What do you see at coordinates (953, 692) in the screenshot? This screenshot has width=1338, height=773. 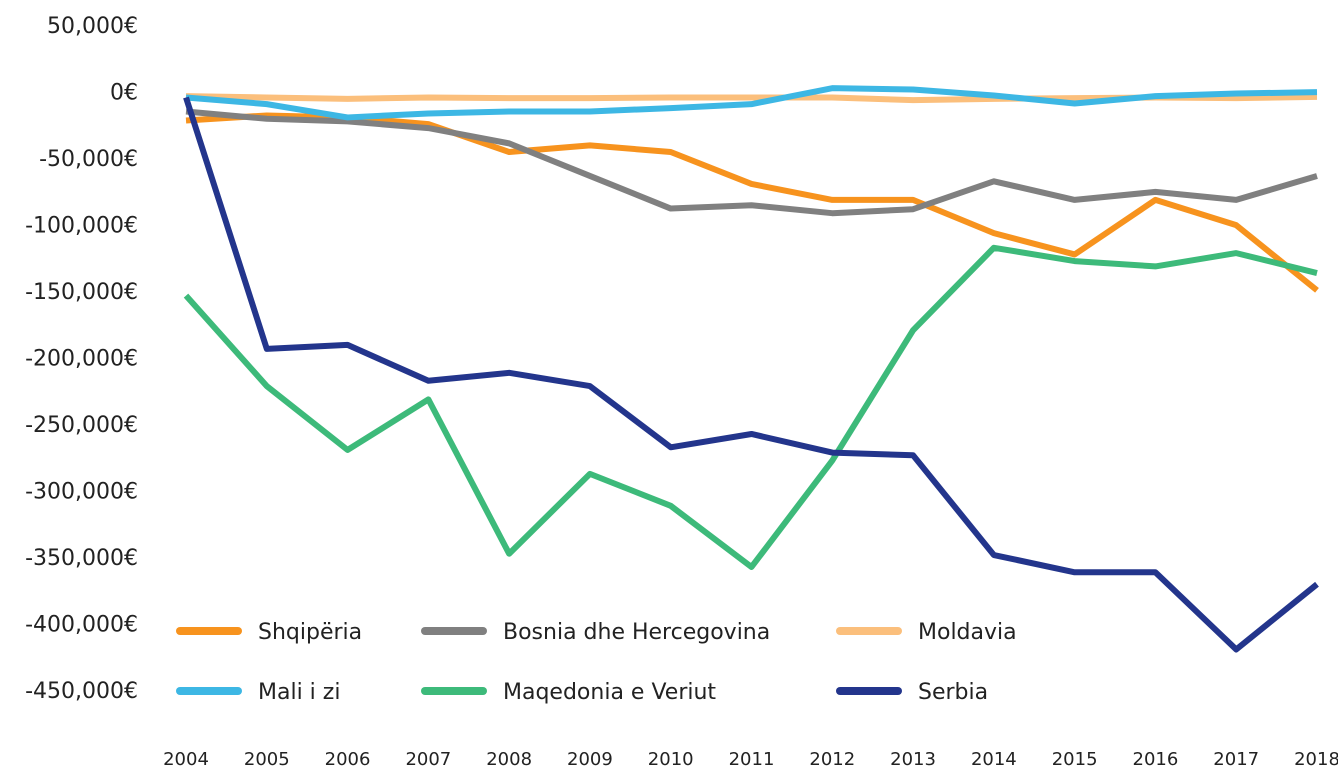 I see `legend-label: Serbia` at bounding box center [953, 692].